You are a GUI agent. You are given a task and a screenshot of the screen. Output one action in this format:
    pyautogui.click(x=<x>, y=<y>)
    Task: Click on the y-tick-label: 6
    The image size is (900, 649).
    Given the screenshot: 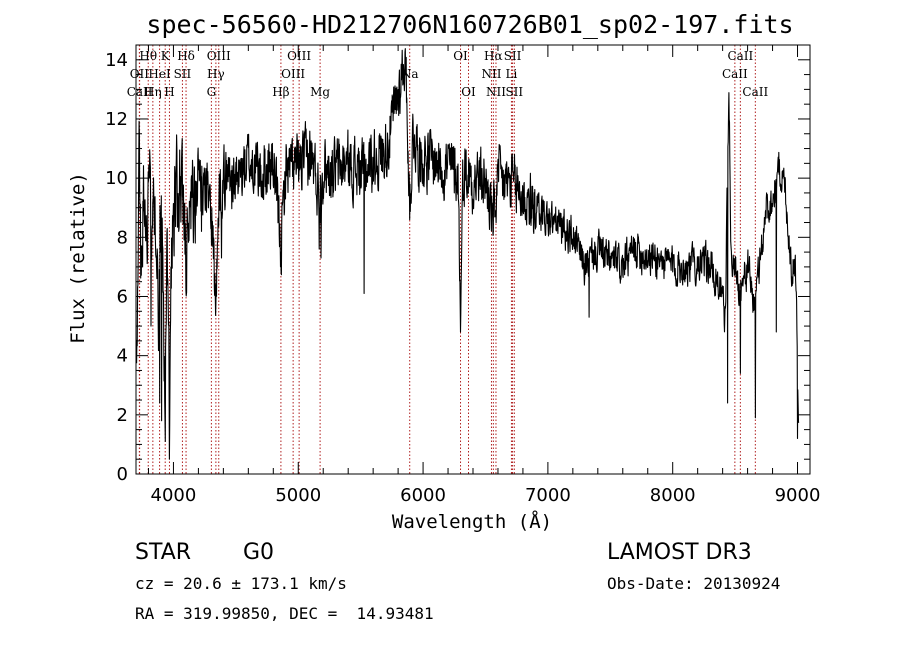 What is the action you would take?
    pyautogui.click(x=122, y=296)
    